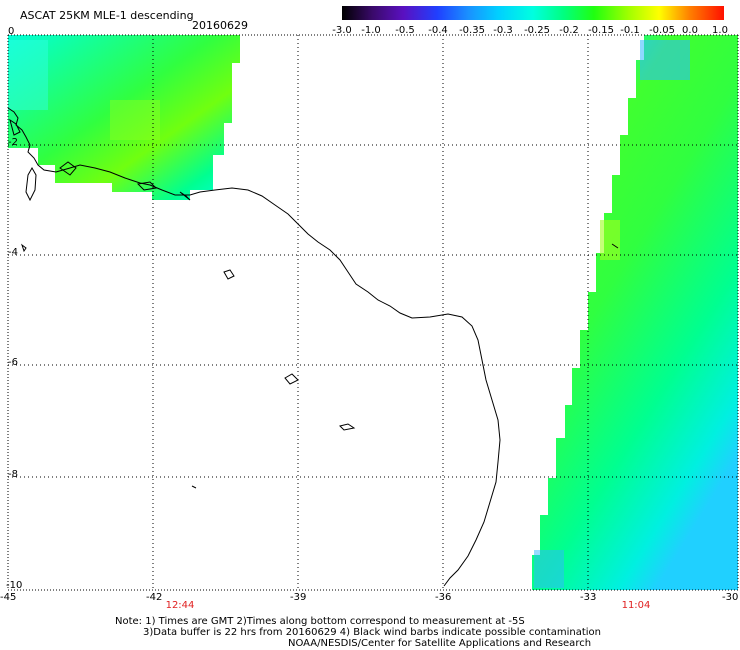 This screenshot has height=650, width=740. Describe the element at coordinates (8, 597) in the screenshot. I see `x-axis-label: -45` at that location.